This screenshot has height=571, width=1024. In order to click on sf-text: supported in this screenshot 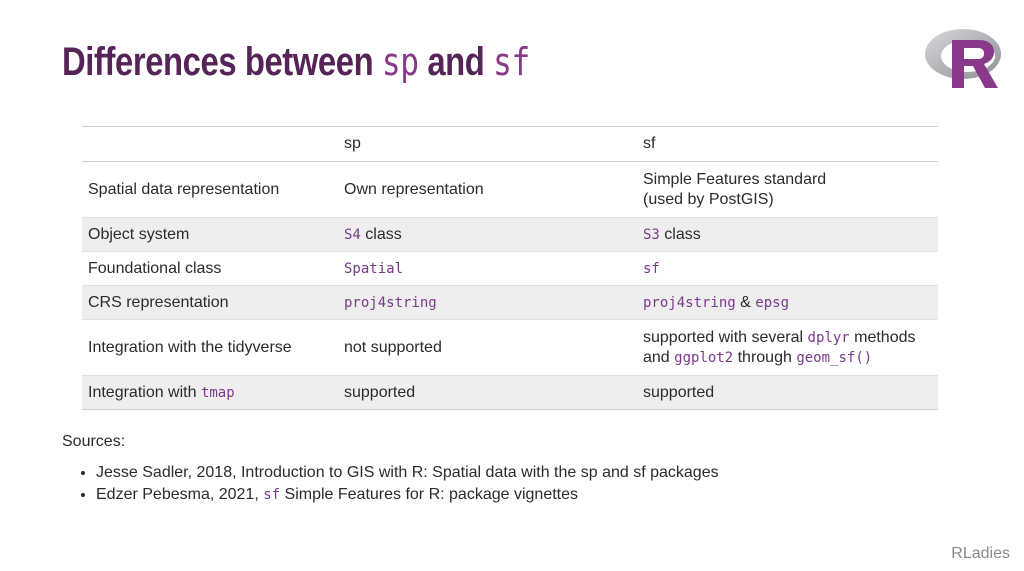, I will do `click(679, 392)`.